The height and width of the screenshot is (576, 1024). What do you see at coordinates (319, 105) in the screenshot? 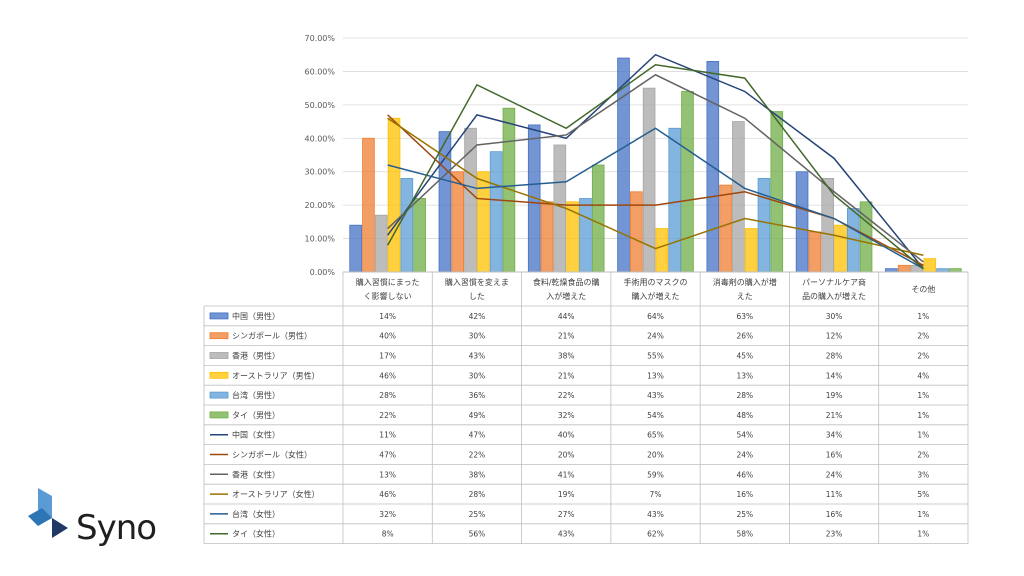
I see `y-tick-label: 50.00%` at bounding box center [319, 105].